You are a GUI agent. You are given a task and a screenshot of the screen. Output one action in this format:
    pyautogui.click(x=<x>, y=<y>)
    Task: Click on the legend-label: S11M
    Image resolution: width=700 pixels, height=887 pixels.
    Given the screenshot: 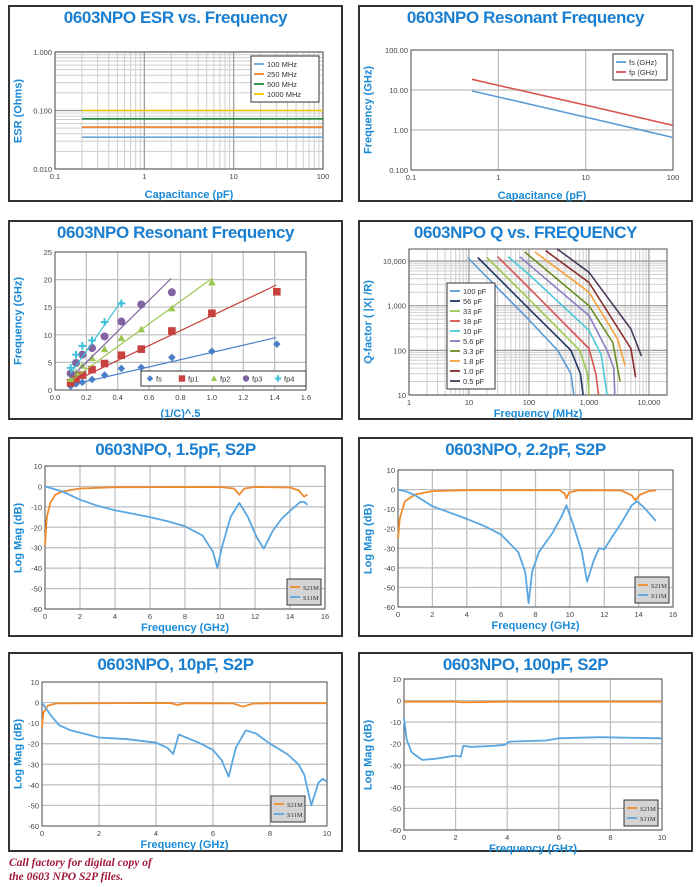 What is the action you would take?
    pyautogui.click(x=659, y=596)
    